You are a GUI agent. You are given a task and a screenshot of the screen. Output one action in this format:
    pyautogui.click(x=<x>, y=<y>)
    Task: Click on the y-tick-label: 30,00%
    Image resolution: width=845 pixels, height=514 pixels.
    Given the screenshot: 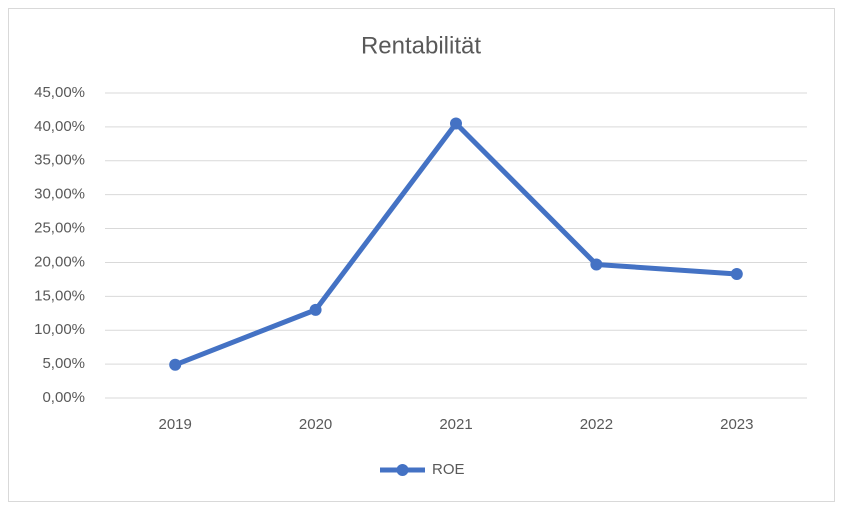 What is the action you would take?
    pyautogui.click(x=59, y=194)
    